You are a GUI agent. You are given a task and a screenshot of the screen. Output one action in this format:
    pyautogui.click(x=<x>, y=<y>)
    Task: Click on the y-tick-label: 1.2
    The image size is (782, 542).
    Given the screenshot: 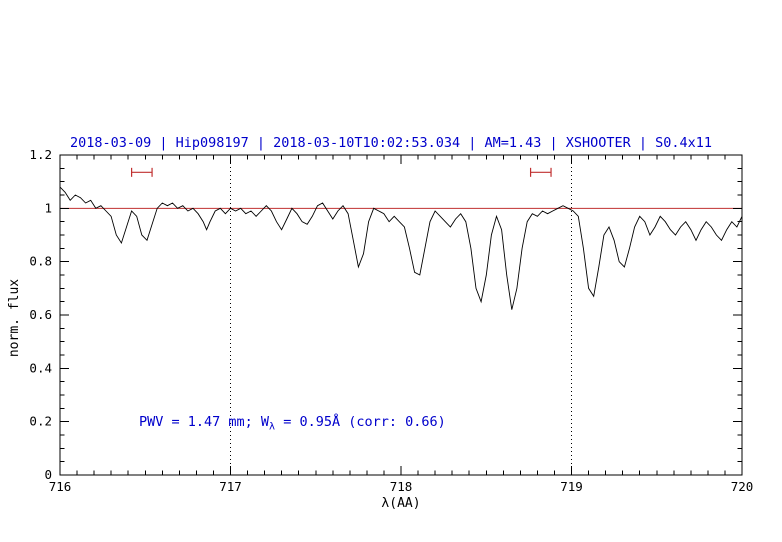 What is the action you would take?
    pyautogui.click(x=40, y=154)
    